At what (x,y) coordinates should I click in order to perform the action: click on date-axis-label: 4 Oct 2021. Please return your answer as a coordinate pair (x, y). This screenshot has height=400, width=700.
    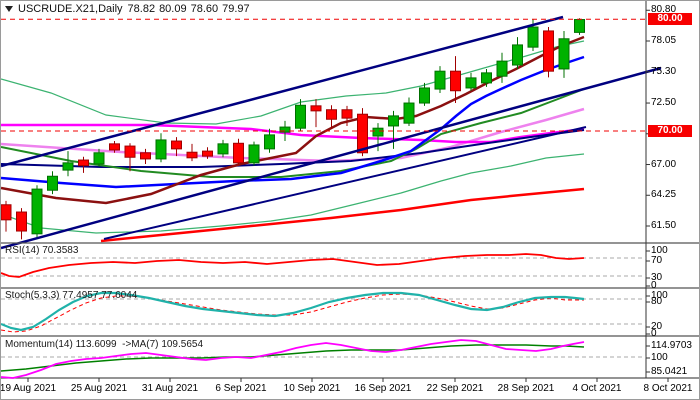
    Looking at the image, I should click on (597, 388).